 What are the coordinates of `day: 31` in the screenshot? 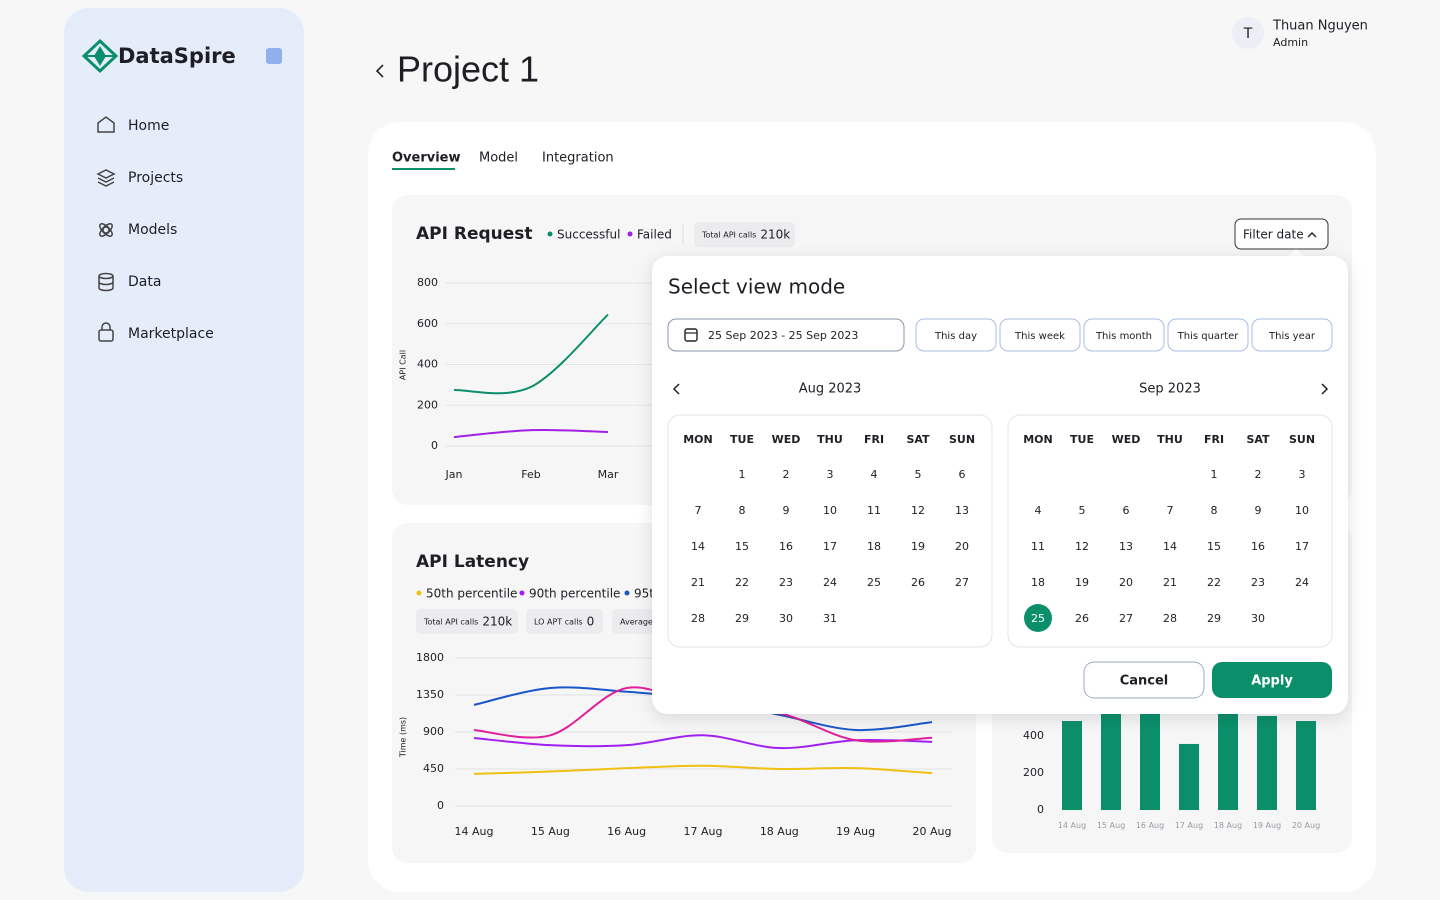 It's located at (830, 618).